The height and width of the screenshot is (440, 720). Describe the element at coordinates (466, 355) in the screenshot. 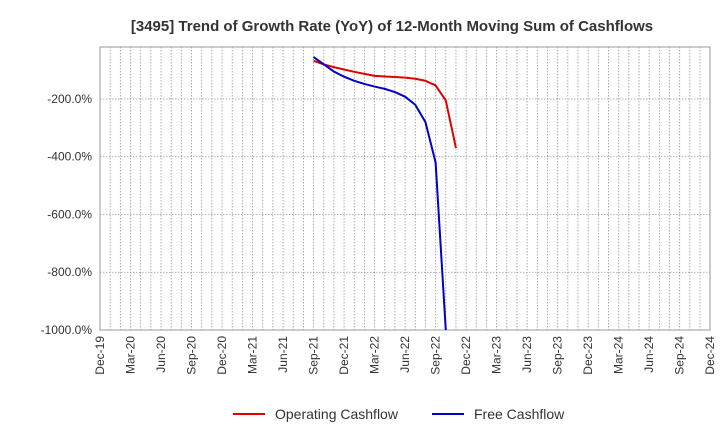

I see `x-tick-label: Dec-22` at that location.